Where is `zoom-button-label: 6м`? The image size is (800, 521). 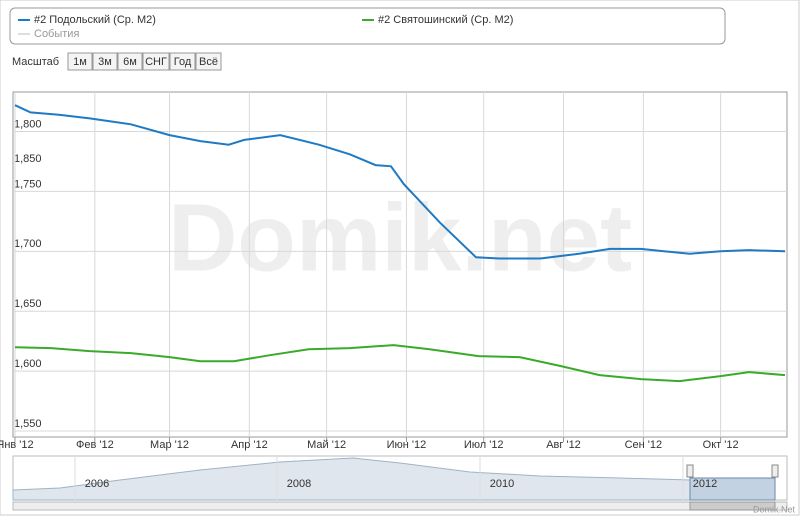
zoom-button-label: 6м is located at coordinates (130, 62).